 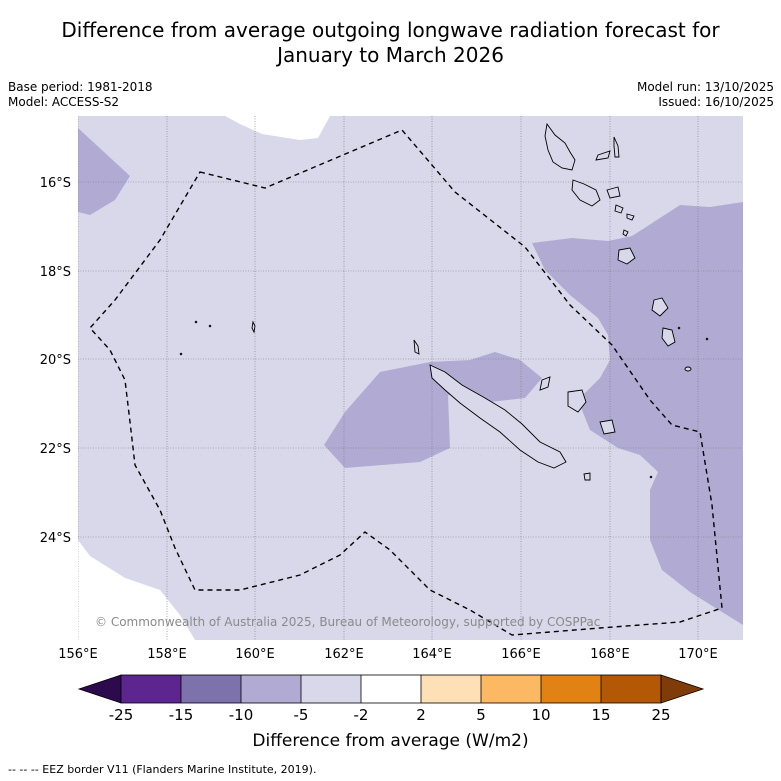 I want to click on meta-left: Base period: 1981-2018 Model: ACCESS-S2, so click(x=80, y=95).